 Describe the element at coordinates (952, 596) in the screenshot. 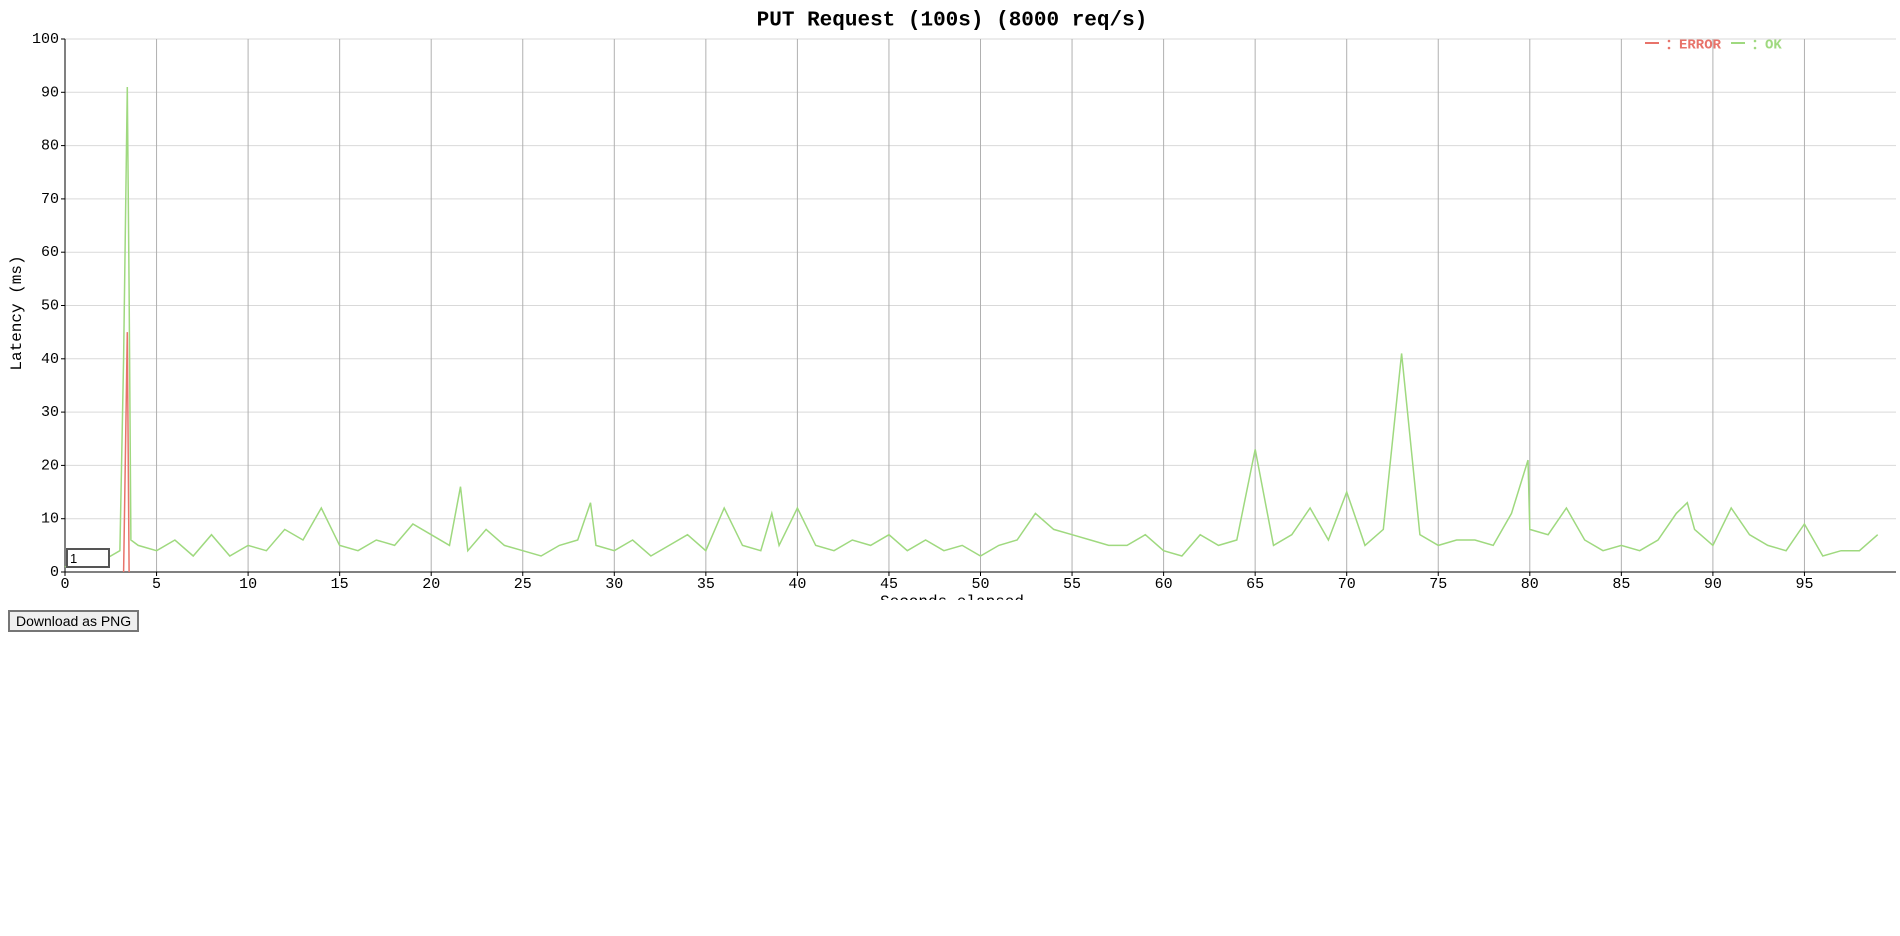

I see `x-axis-label: Seconds elapsed` at that location.